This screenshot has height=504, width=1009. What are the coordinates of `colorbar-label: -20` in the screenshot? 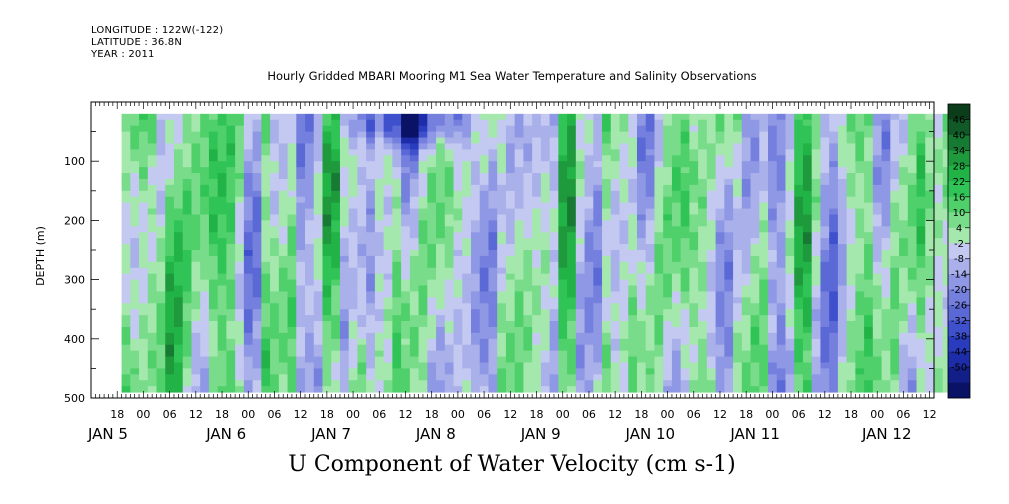 It's located at (959, 290).